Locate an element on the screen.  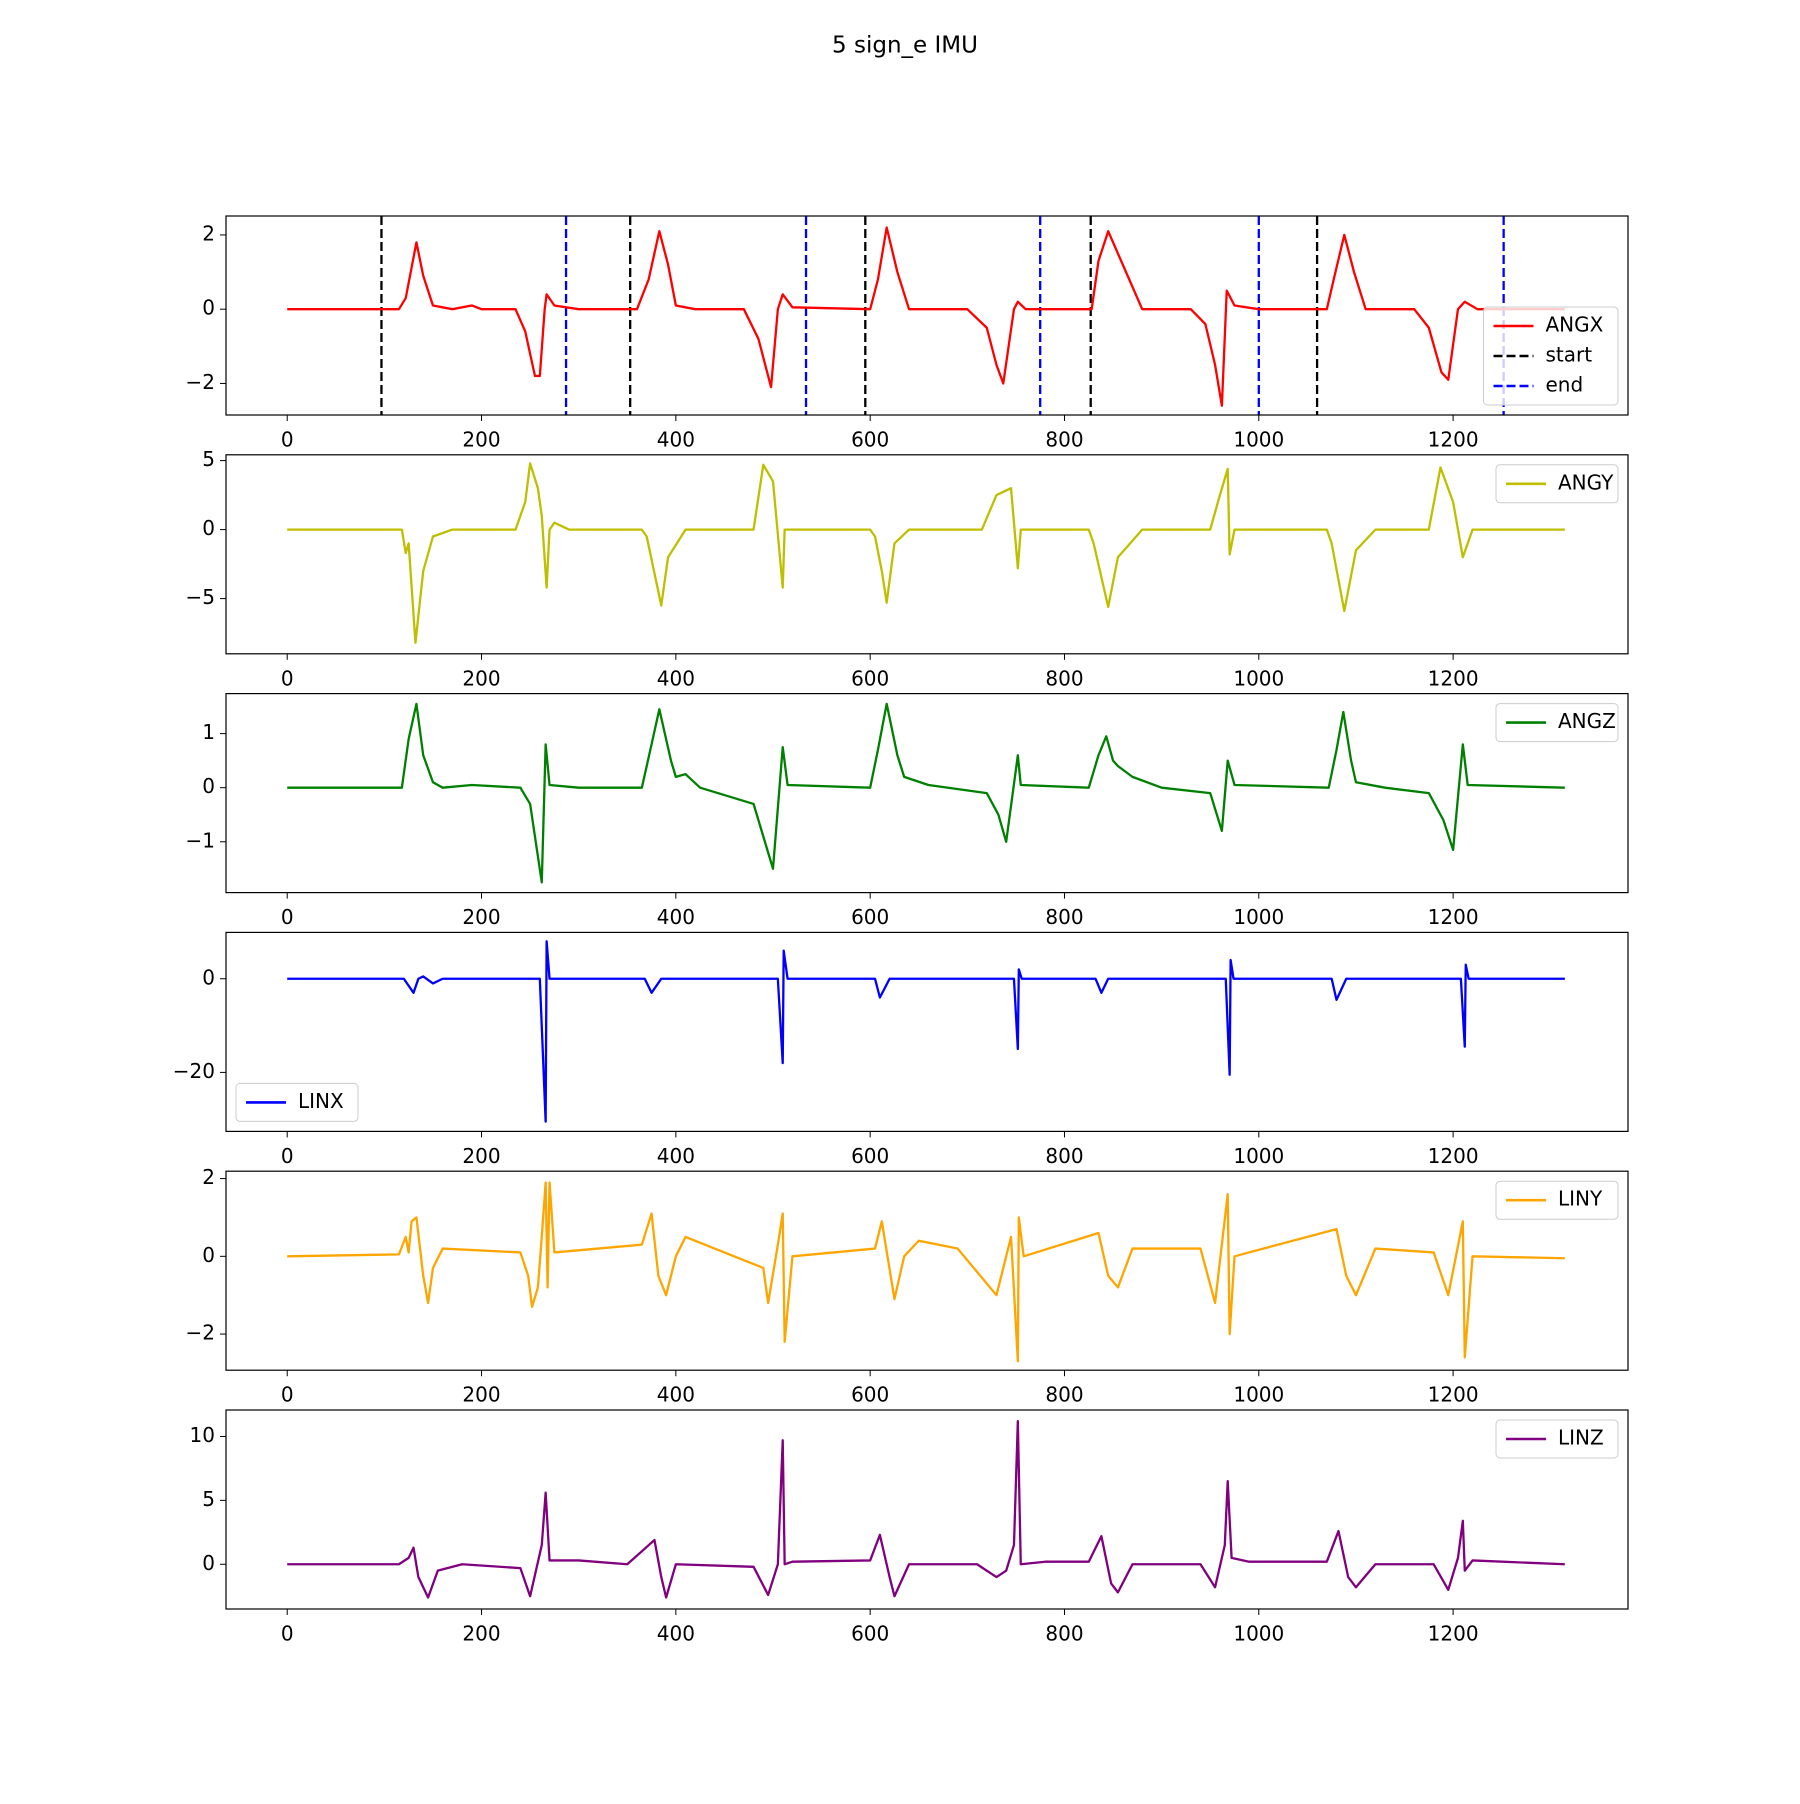
legend-label: start is located at coordinates (1569, 355).